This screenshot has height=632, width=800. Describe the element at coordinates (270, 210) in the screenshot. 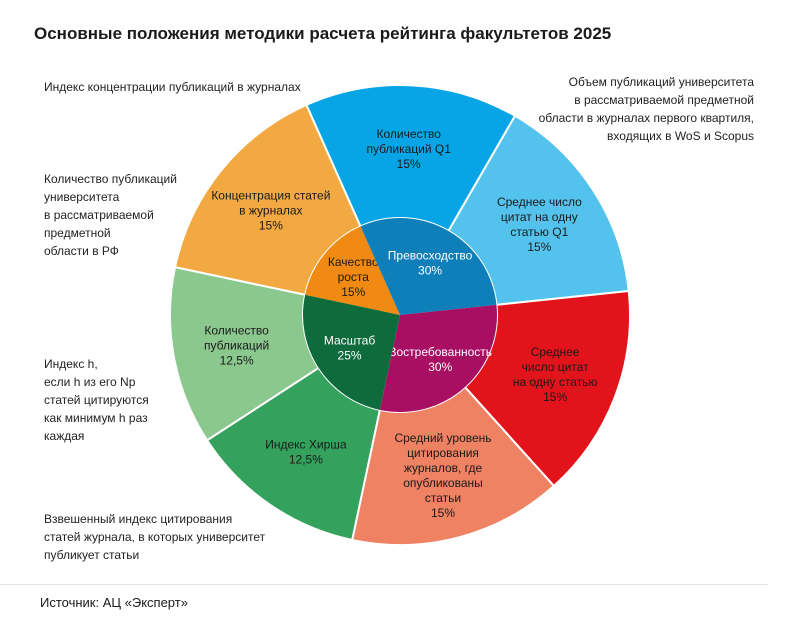

I see `outer-segment-label: Концентрация статей в журналах 15%` at that location.